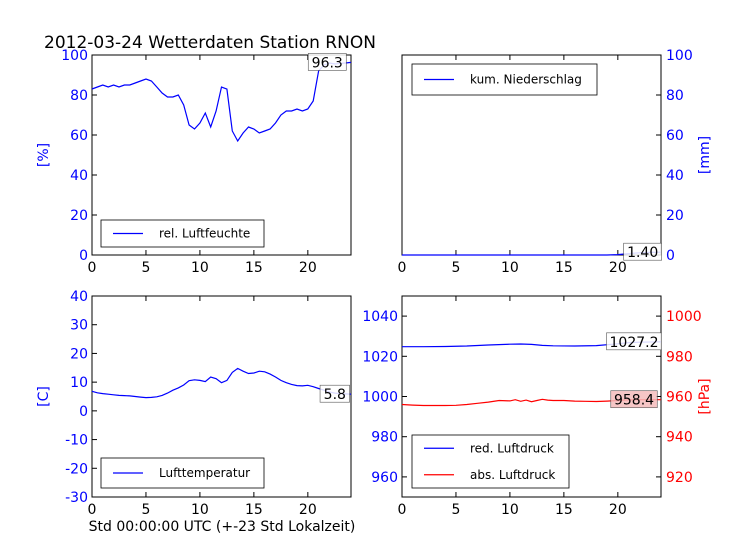 The width and height of the screenshot is (736, 552). I want to click on y-tick-label: 1040, so click(380, 317).